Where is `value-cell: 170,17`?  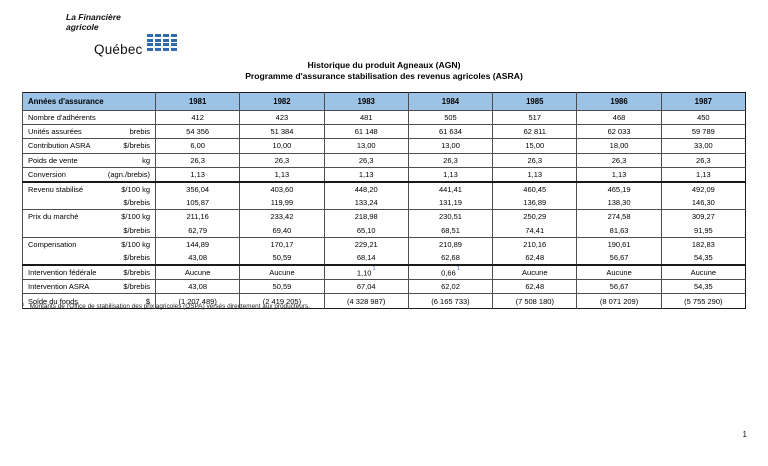
value-cell: 170,17 is located at coordinates (282, 243).